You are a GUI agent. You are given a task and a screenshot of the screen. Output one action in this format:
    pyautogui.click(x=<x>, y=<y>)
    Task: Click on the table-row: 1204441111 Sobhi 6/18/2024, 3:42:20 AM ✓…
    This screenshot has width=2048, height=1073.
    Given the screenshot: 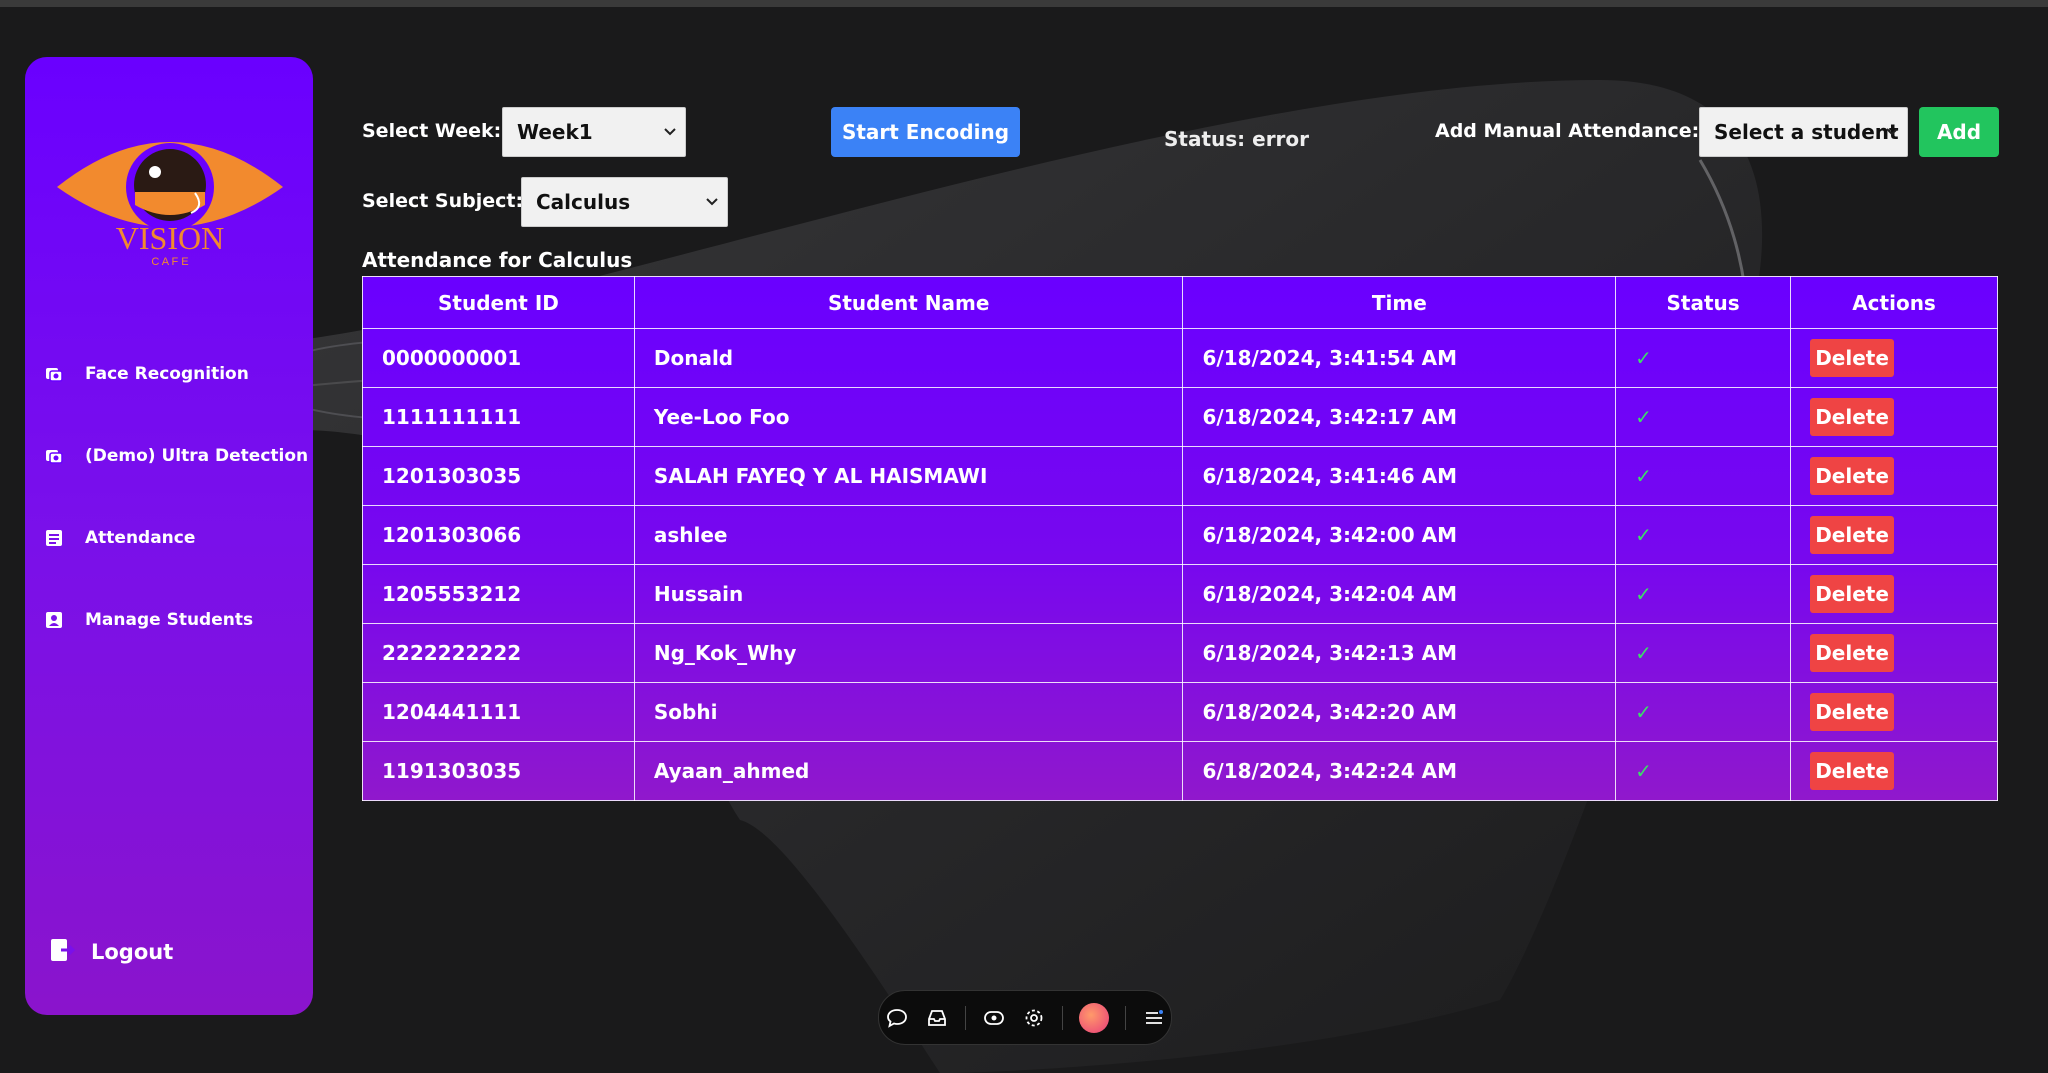 What is the action you would take?
    pyautogui.click(x=1180, y=712)
    